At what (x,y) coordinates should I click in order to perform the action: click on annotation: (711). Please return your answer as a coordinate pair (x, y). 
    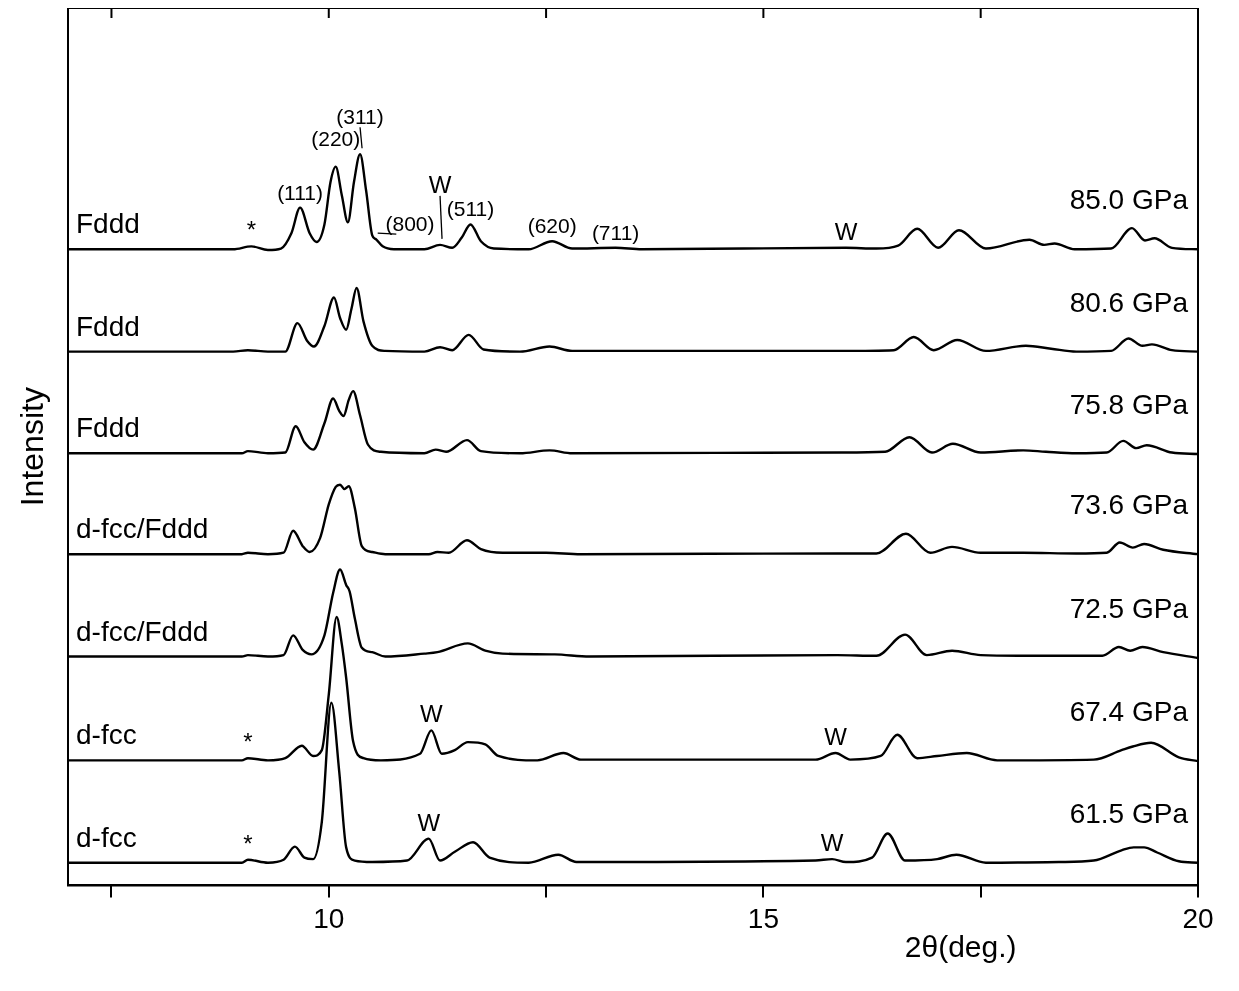
    Looking at the image, I should click on (615, 232).